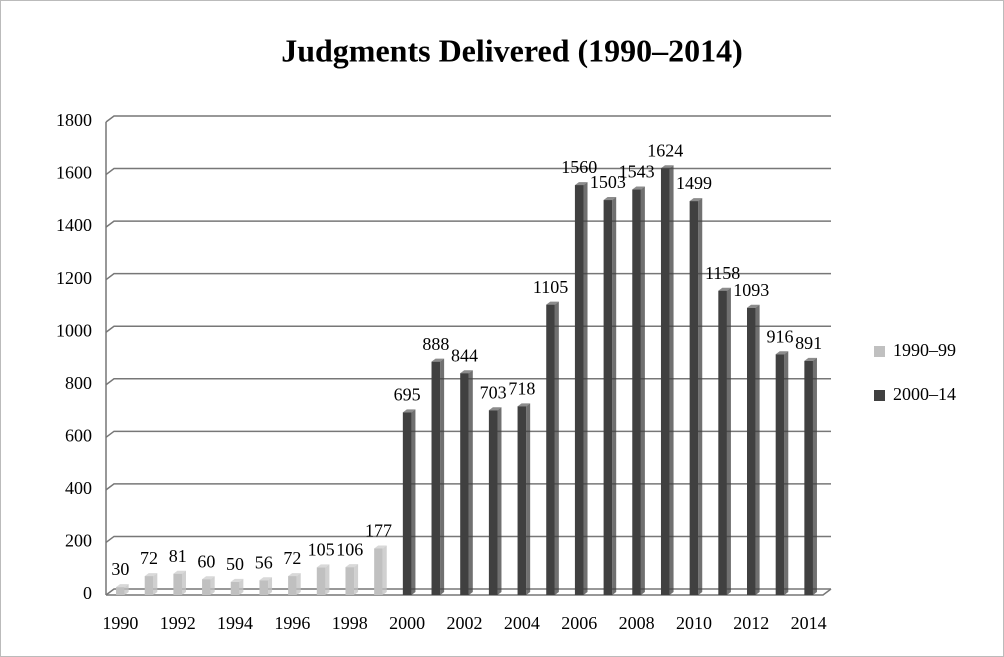 This screenshot has height=657, width=1004. Describe the element at coordinates (512, 50) in the screenshot. I see `chart-title: Judgments Delivered (1990–2014)` at that location.